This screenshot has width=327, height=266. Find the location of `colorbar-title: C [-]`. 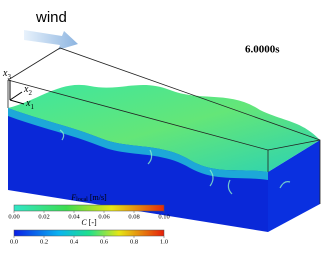

colorbar-title: C [-] is located at coordinates (89, 222).